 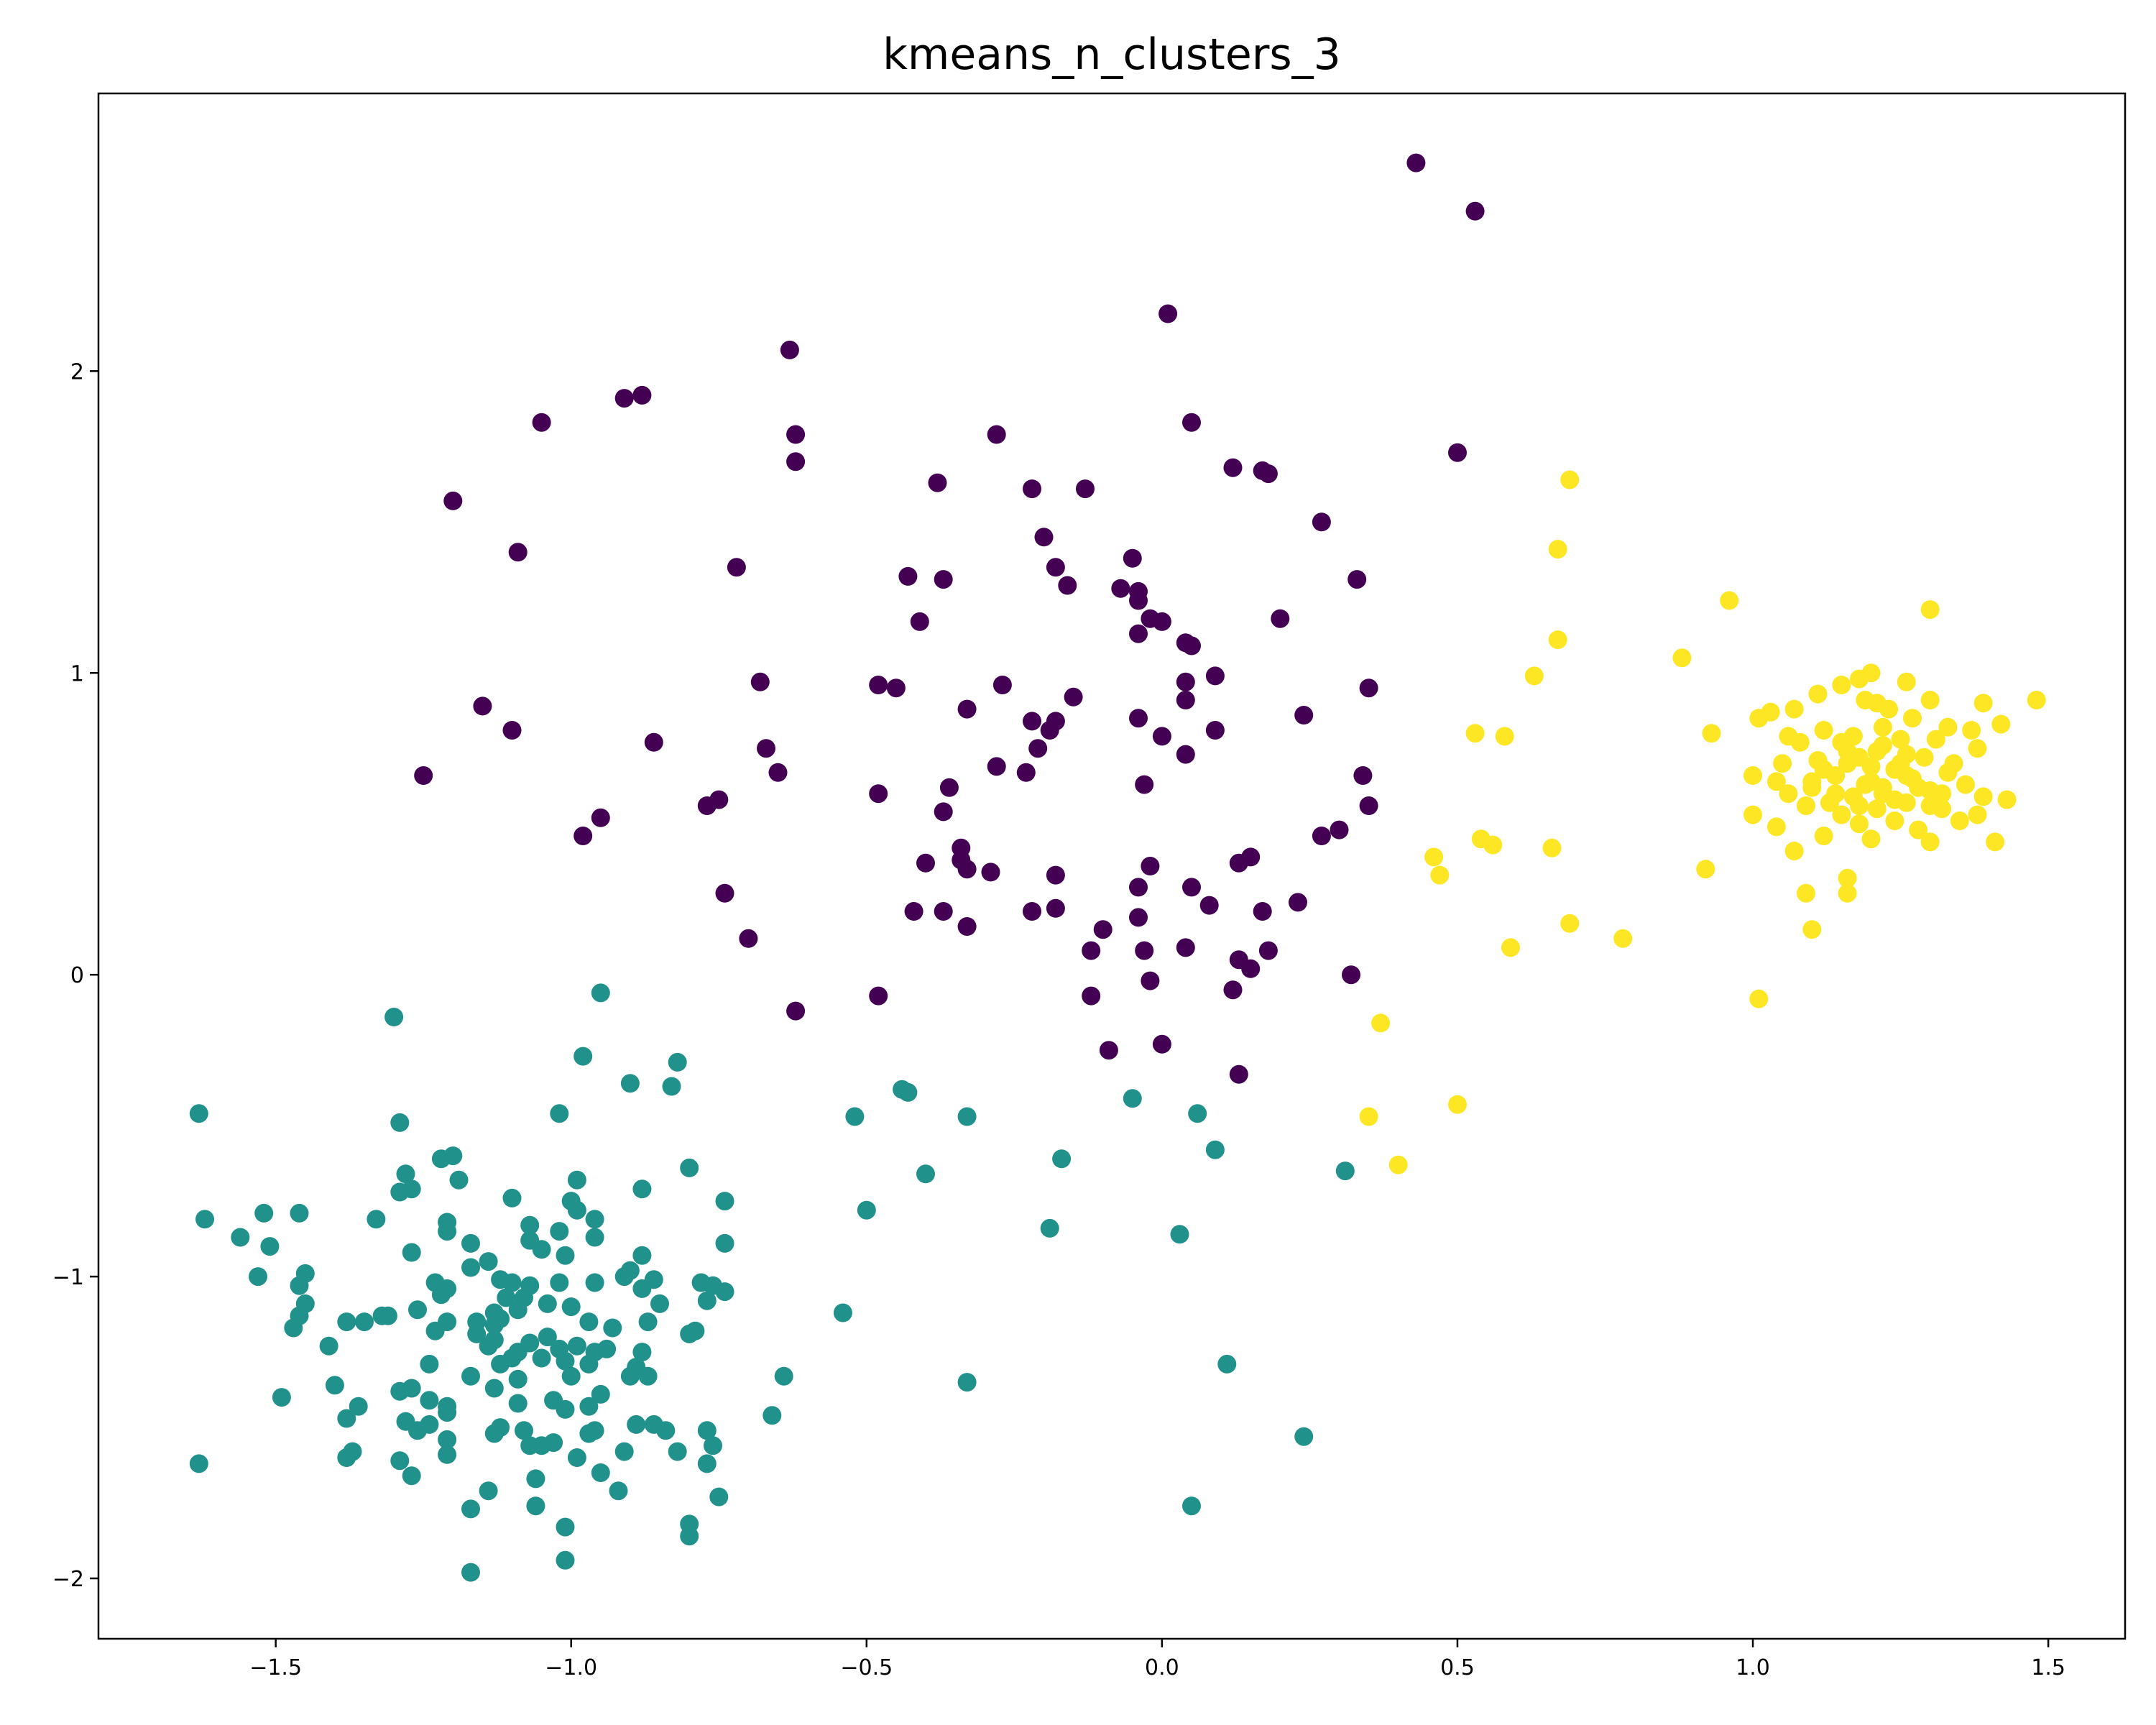 I want to click on x-tick-label: −1.5, so click(x=275, y=1667).